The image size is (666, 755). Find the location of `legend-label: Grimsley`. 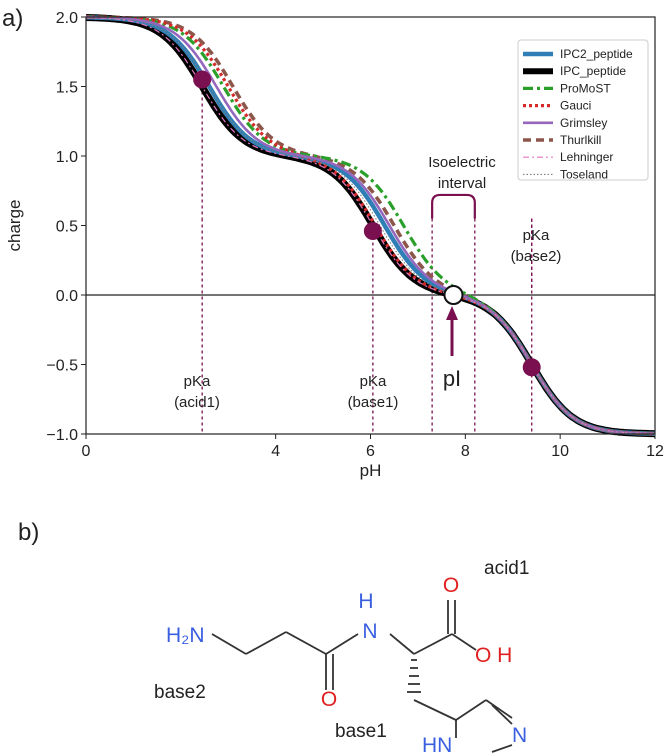

legend-label: Grimsley is located at coordinates (583, 123).